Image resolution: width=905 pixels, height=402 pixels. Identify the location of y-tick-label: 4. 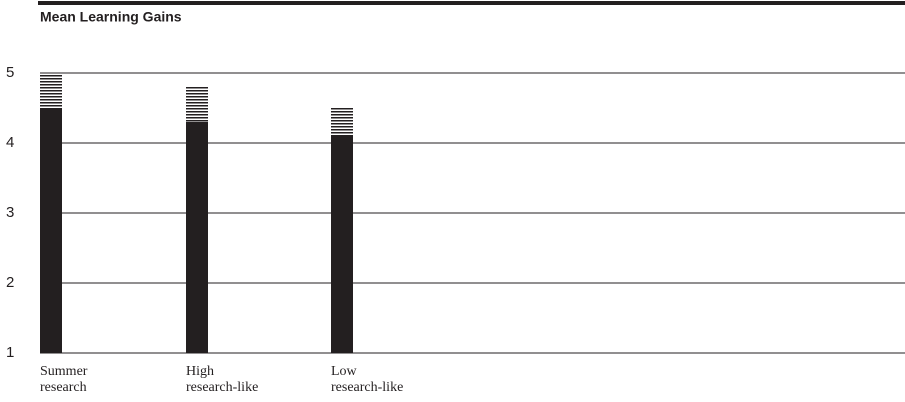
(10, 142).